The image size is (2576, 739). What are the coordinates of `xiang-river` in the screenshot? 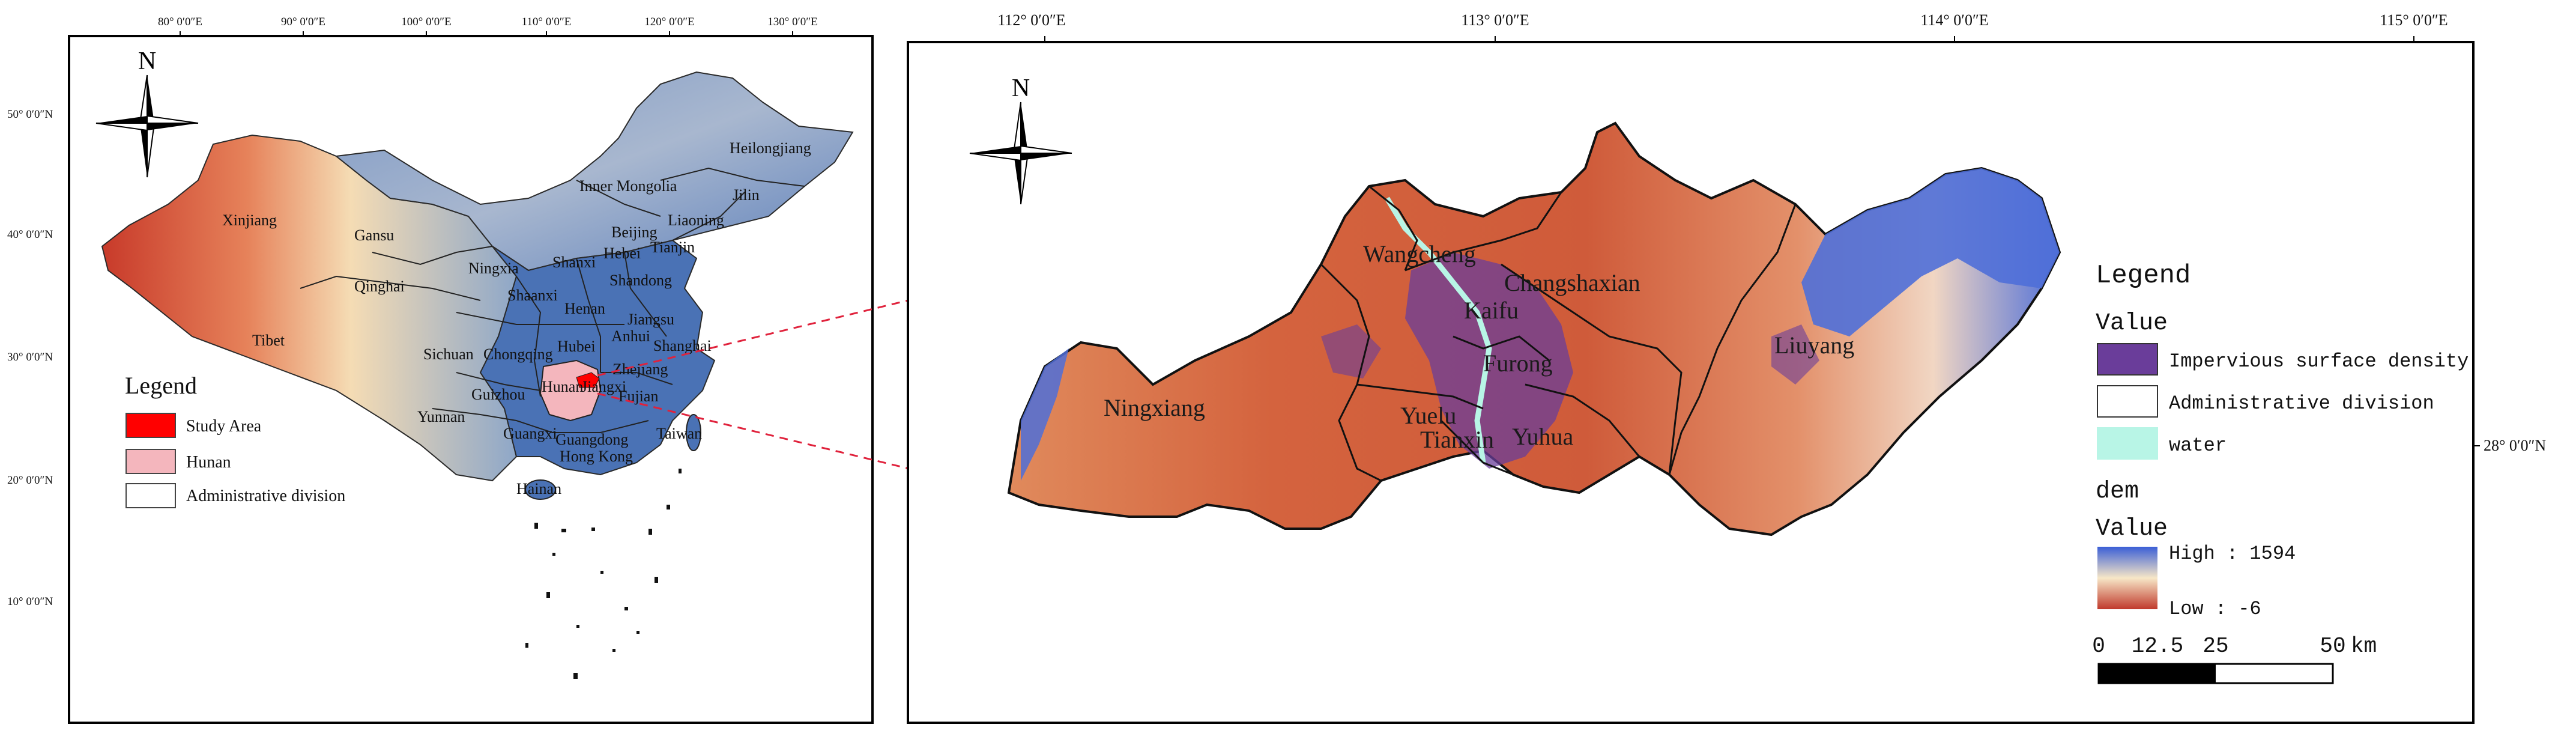 It's located at (1439, 329).